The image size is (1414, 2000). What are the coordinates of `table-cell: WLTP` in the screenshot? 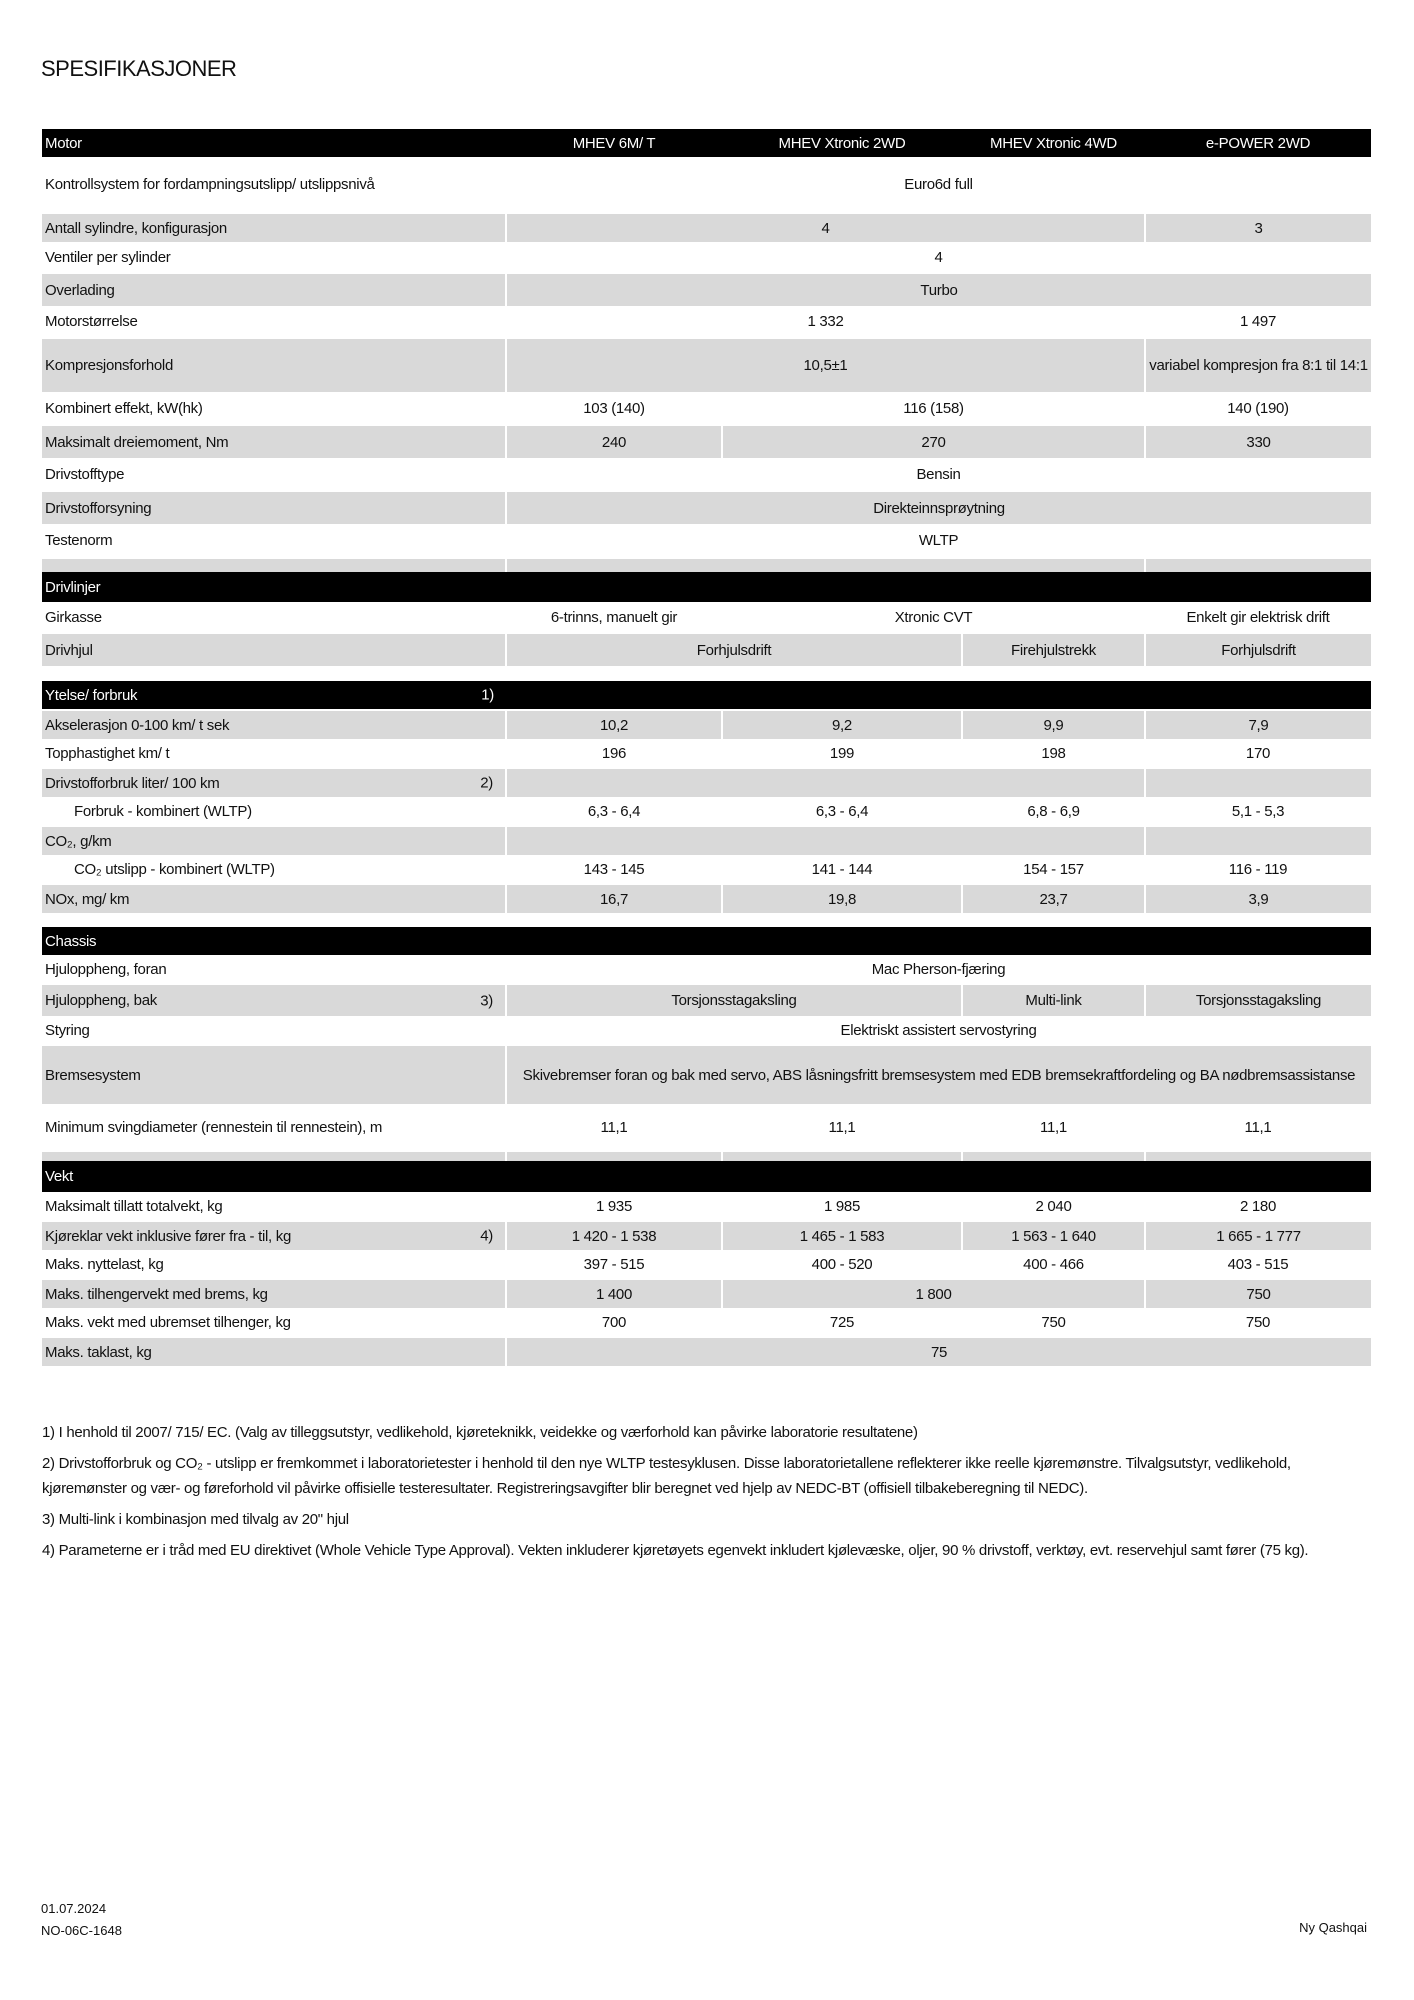 It's located at (938, 540).